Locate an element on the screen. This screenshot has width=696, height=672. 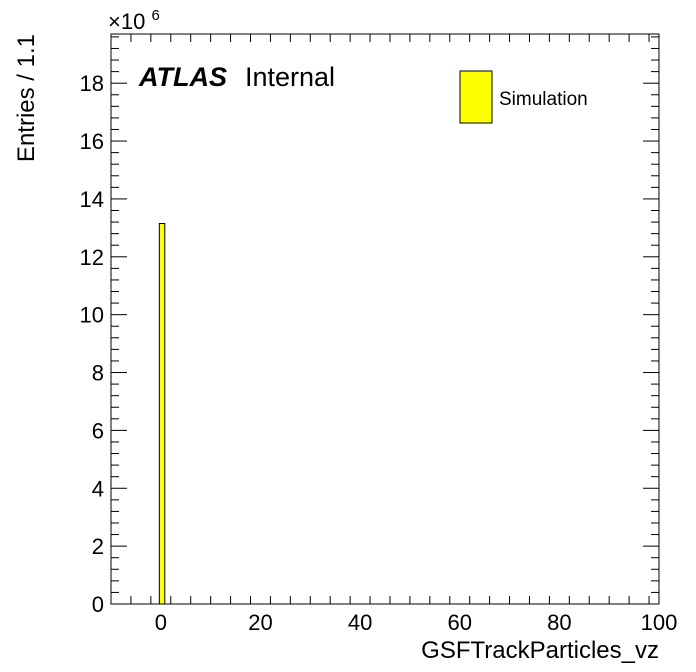
y-tick-label: 0 is located at coordinates (98, 604).